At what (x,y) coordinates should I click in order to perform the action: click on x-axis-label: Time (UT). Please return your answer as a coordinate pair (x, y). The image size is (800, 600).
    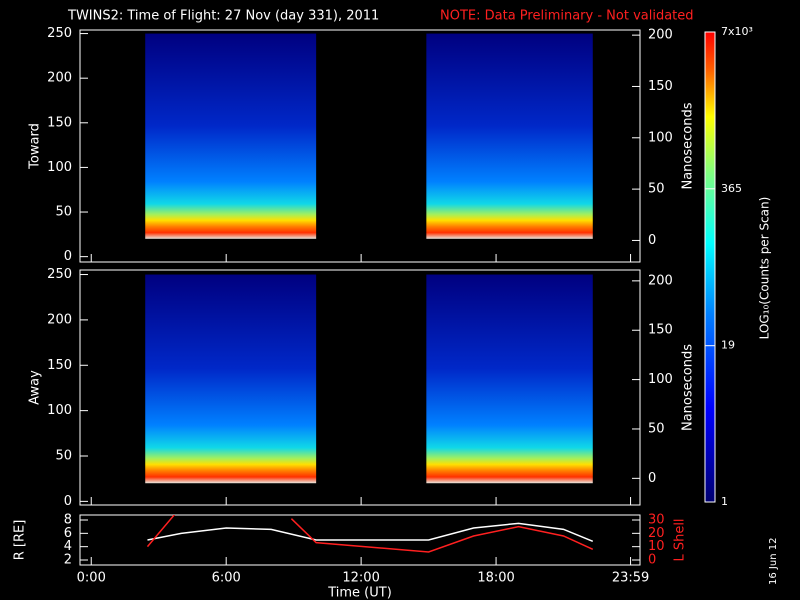
    Looking at the image, I should click on (359, 593).